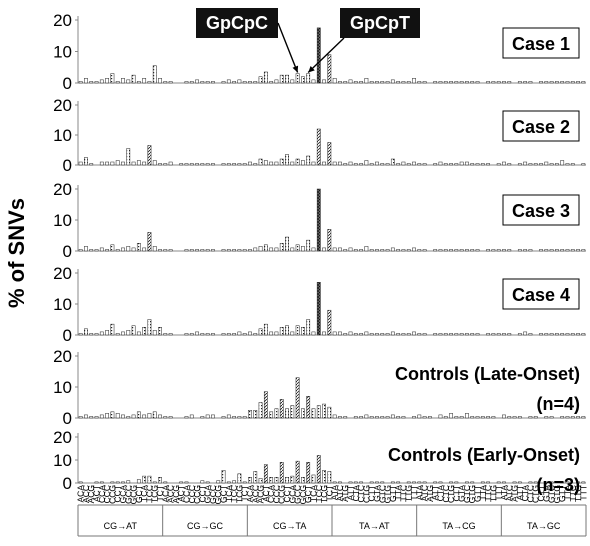  What do you see at coordinates (319, 461) in the screenshot?
I see `panel-6: 0 10 20 Controls (Early-Onset) (n=3)` at bounding box center [319, 461].